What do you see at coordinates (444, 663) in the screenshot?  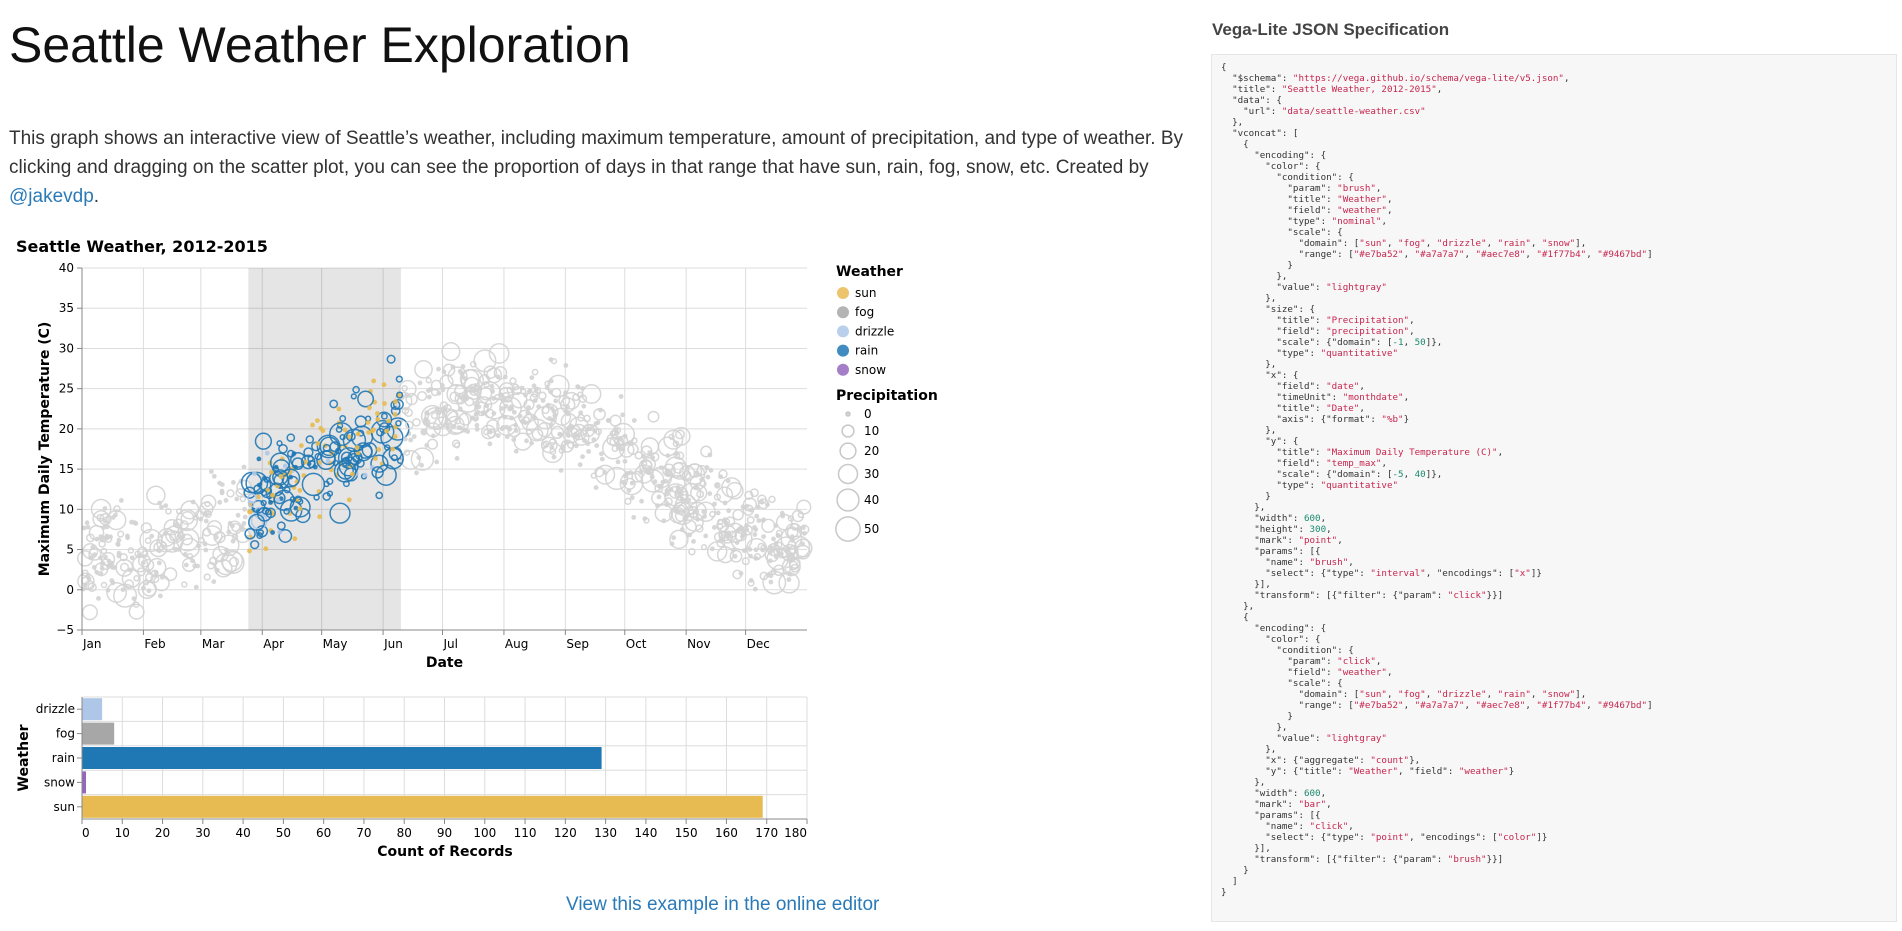 I see `x-axis-title: Date` at bounding box center [444, 663].